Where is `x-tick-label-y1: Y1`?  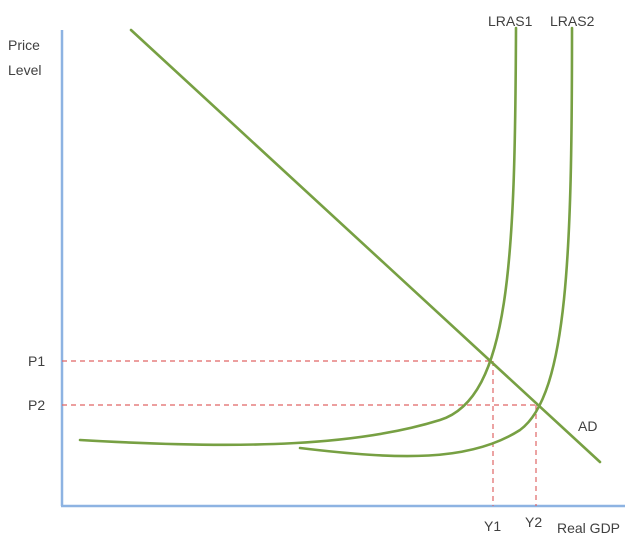 x-tick-label-y1: Y1 is located at coordinates (492, 526).